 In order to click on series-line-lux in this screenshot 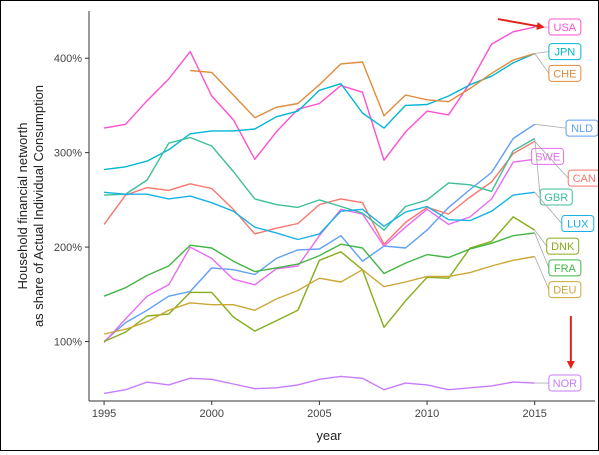, I will do `click(319, 216)`.